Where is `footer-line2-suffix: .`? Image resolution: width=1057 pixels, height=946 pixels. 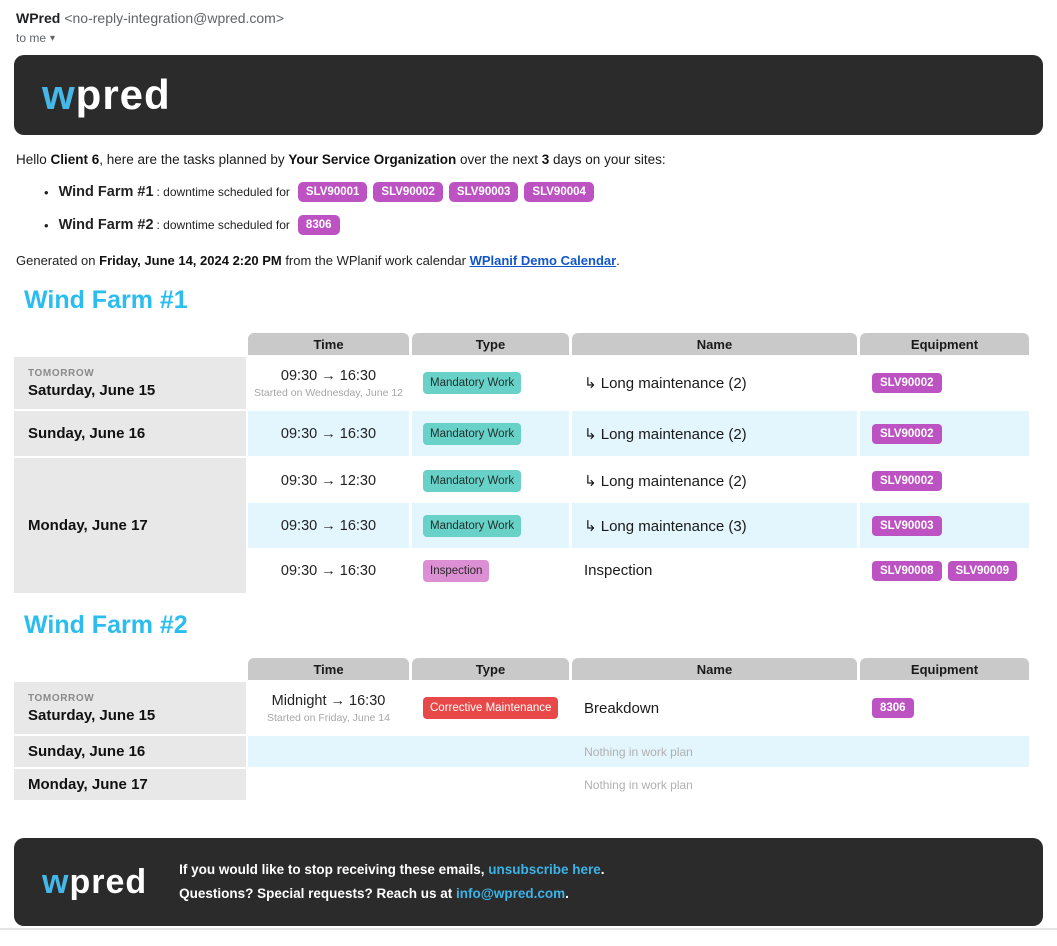 footer-line2-suffix: . is located at coordinates (567, 893).